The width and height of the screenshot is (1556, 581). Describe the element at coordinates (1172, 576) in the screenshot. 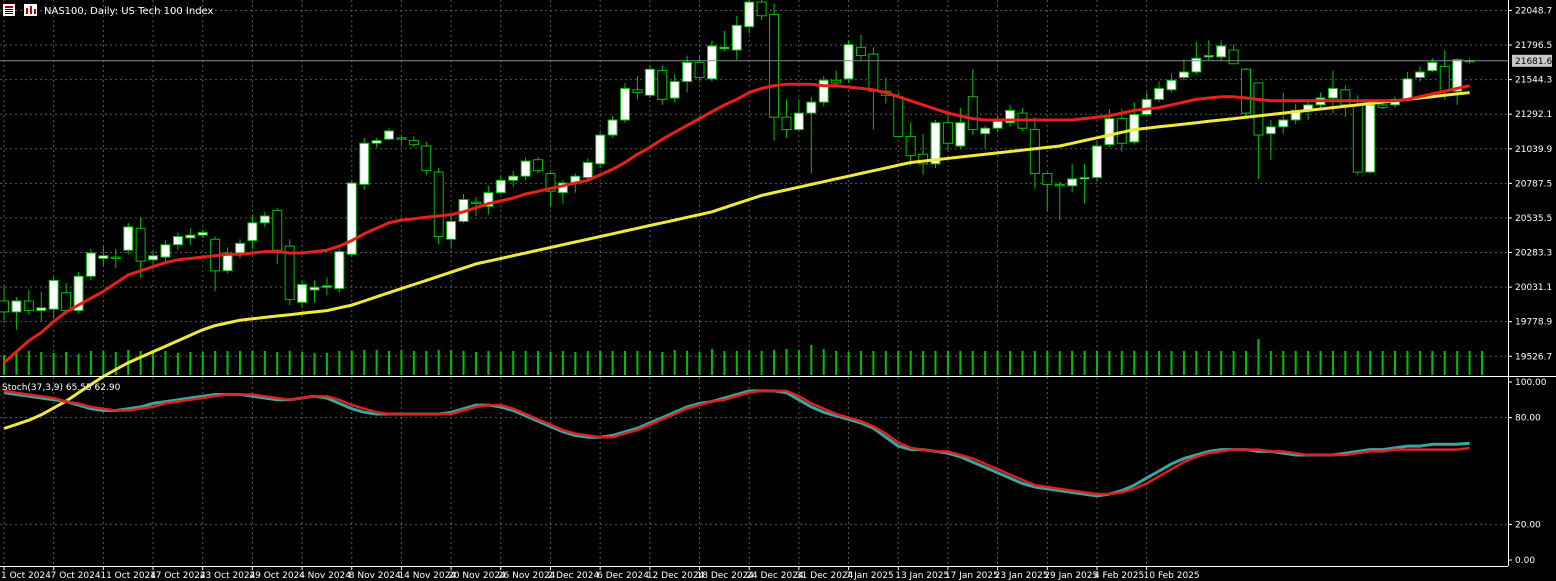

I see `time-tick-label: 10 Feb 2025` at that location.